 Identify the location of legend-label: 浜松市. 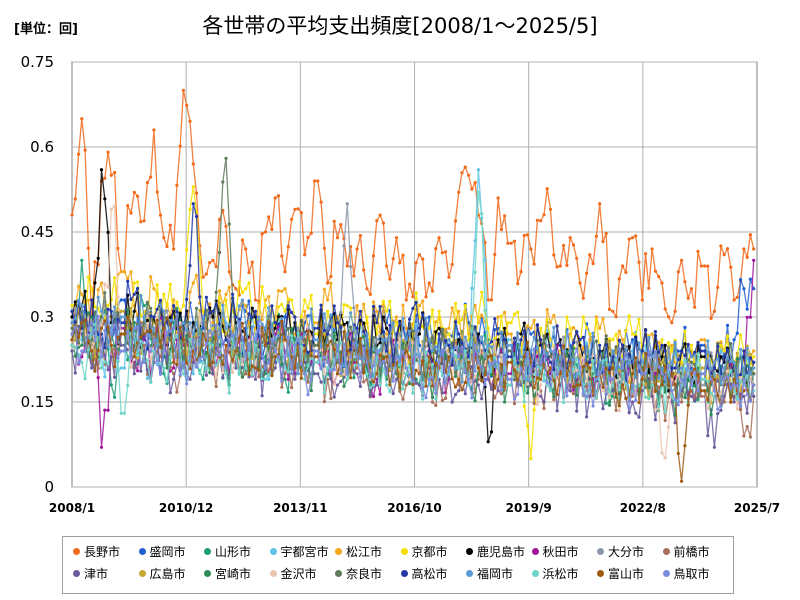
(560, 573).